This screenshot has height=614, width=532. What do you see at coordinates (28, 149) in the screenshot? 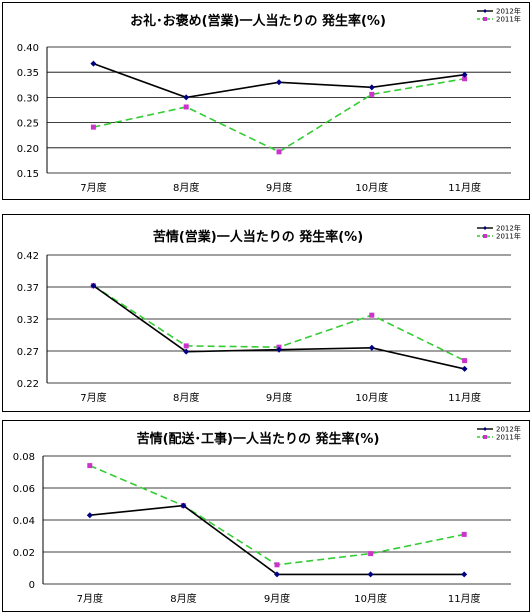
I see `y-tick-label: 0.20` at bounding box center [28, 149].